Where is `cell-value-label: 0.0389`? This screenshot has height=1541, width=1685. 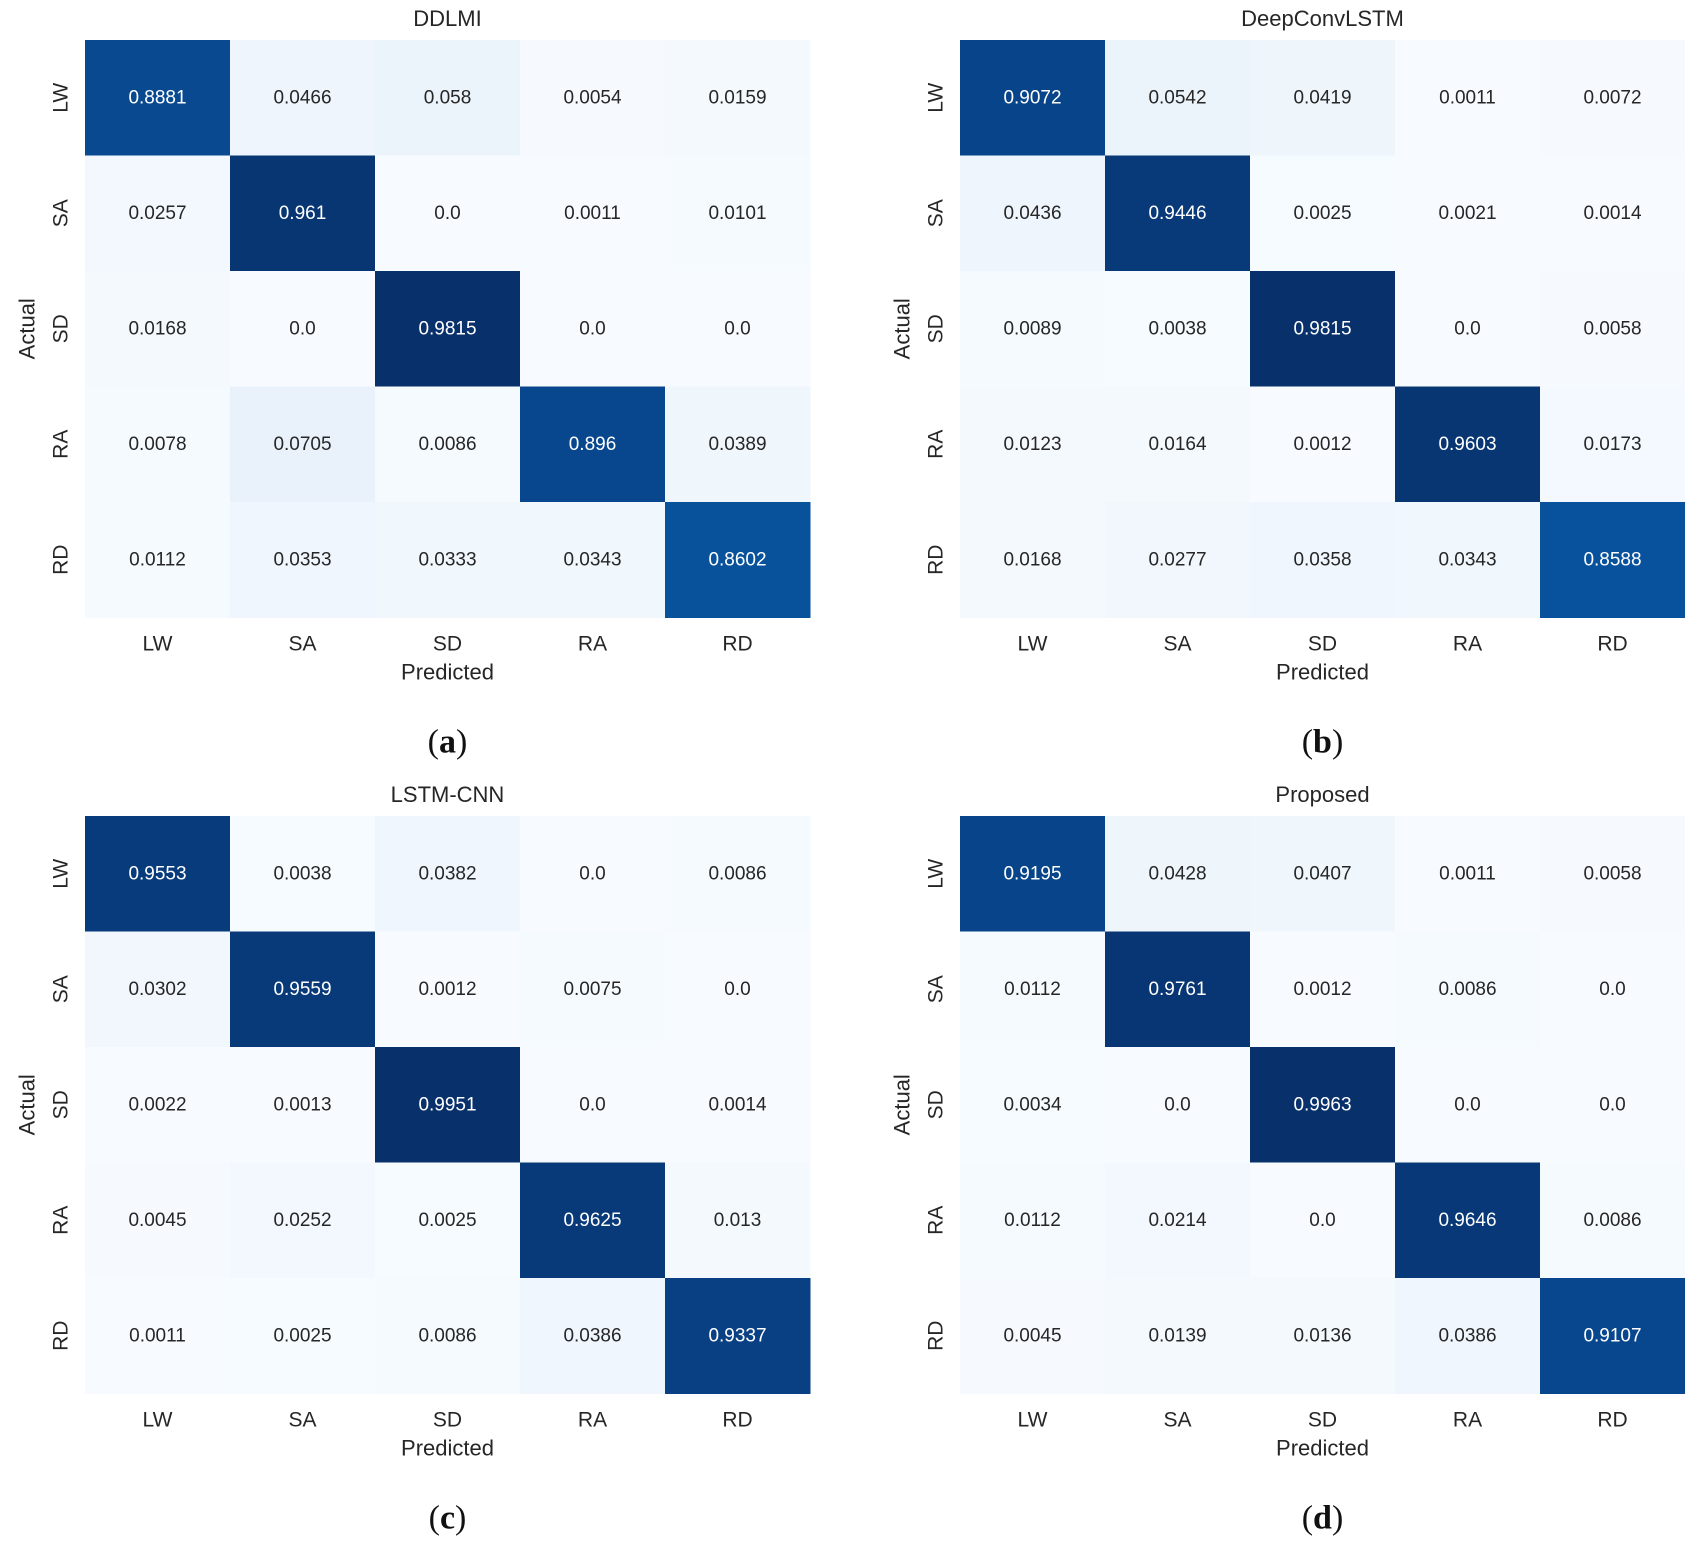 cell-value-label: 0.0389 is located at coordinates (737, 444).